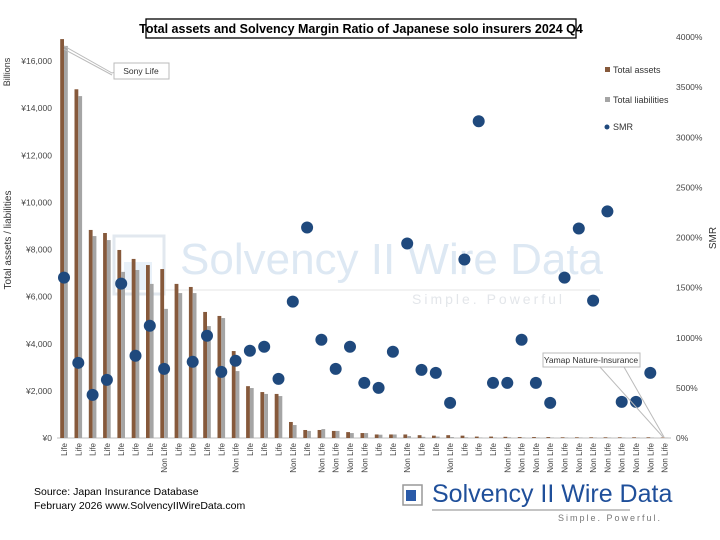 The image size is (720, 540). I want to click on y2-tick-label: 2000%, so click(689, 238).